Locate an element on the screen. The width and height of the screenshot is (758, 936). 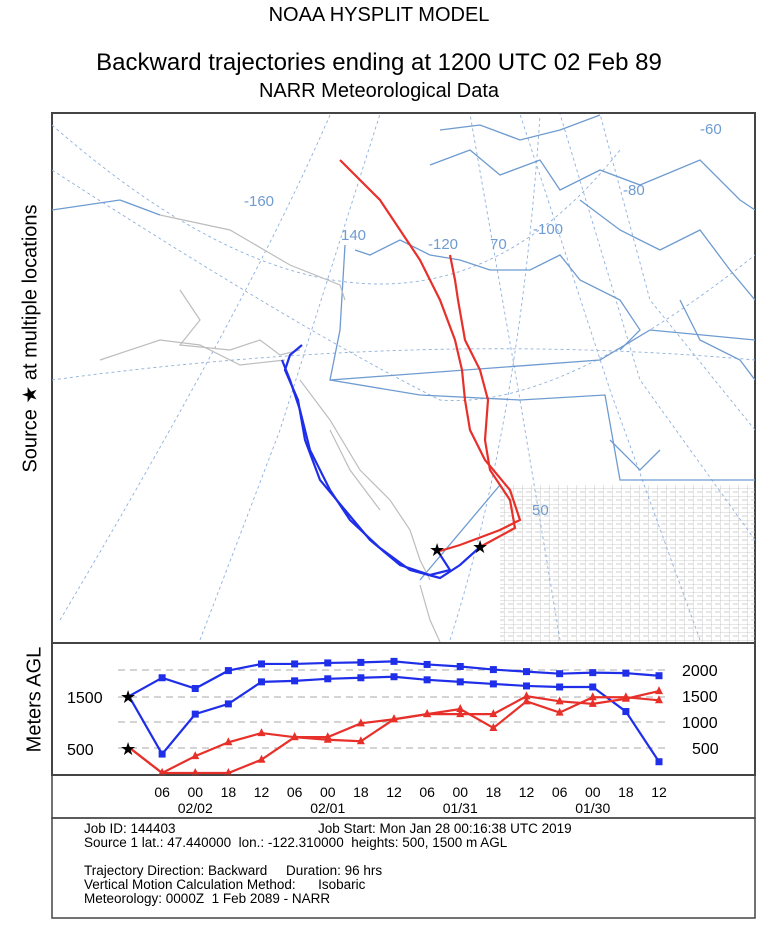
map-trajectory-blue-b is located at coordinates (380, 469).